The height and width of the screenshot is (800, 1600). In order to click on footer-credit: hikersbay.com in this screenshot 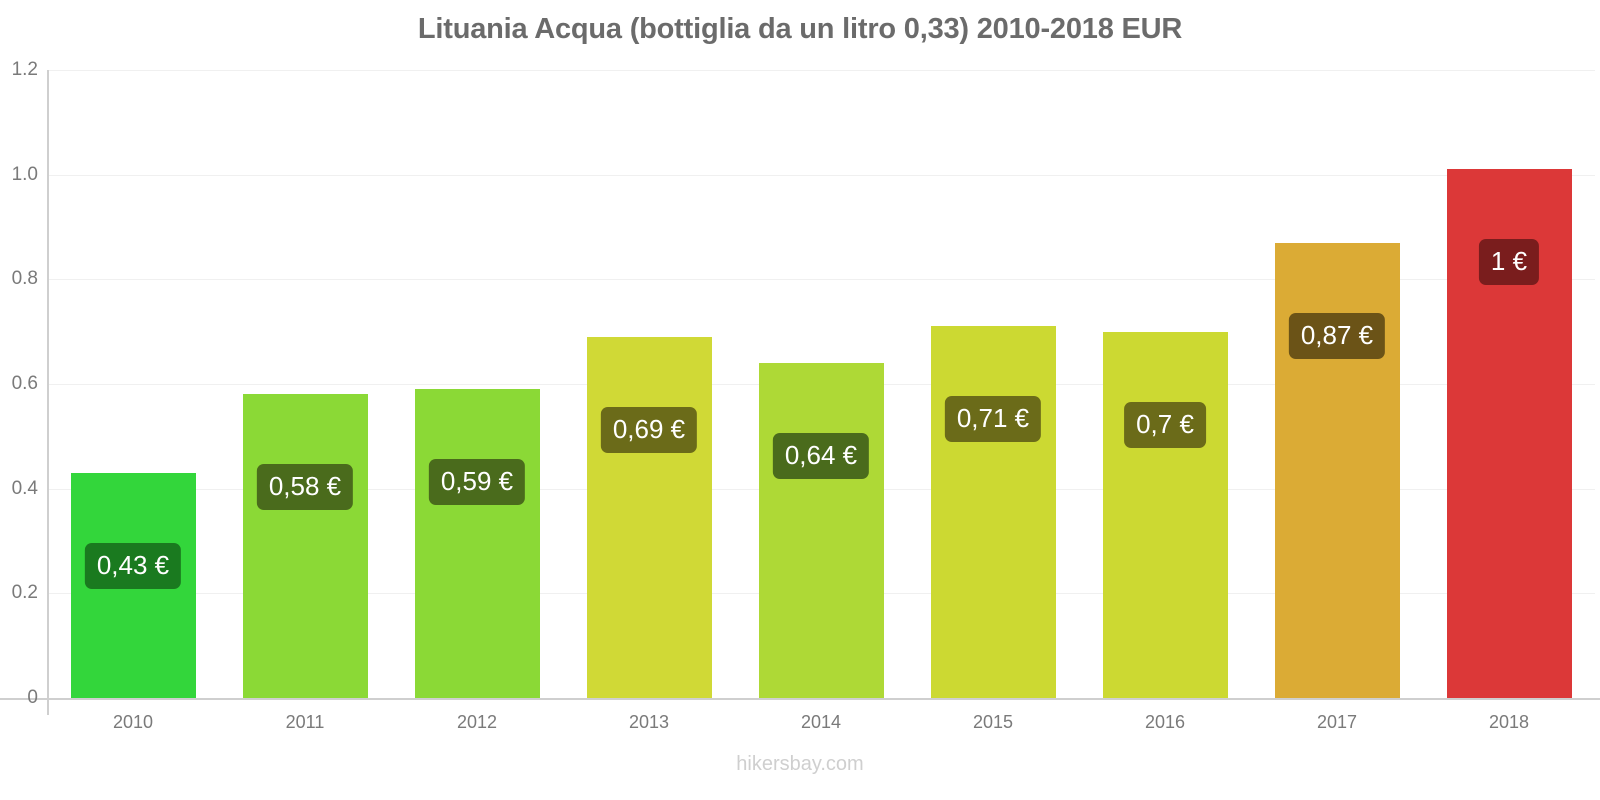, I will do `click(800, 764)`.